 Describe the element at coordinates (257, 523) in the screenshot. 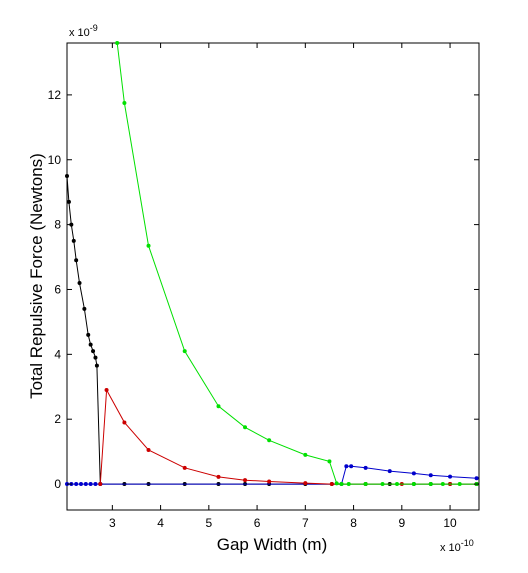

I see `x-tick-label: 6` at that location.